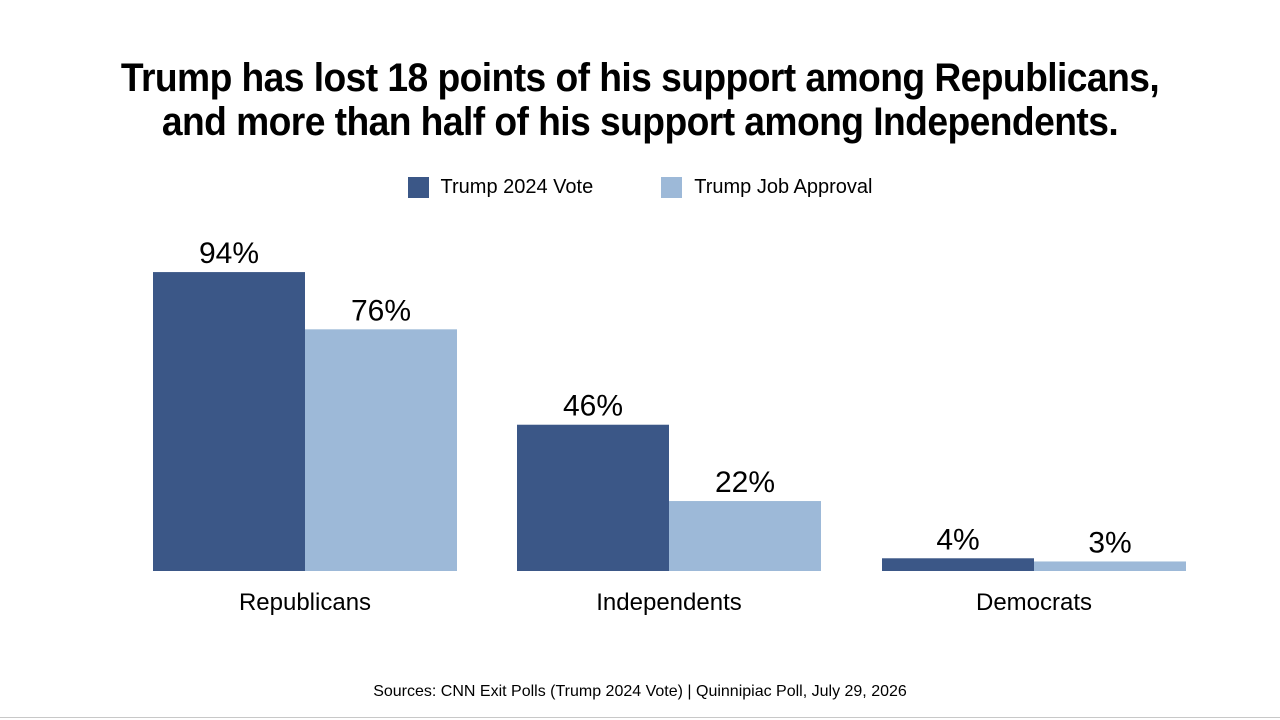 This screenshot has height=720, width=1280. I want to click on bar-republicans-trump-job-approval, so click(381, 450).